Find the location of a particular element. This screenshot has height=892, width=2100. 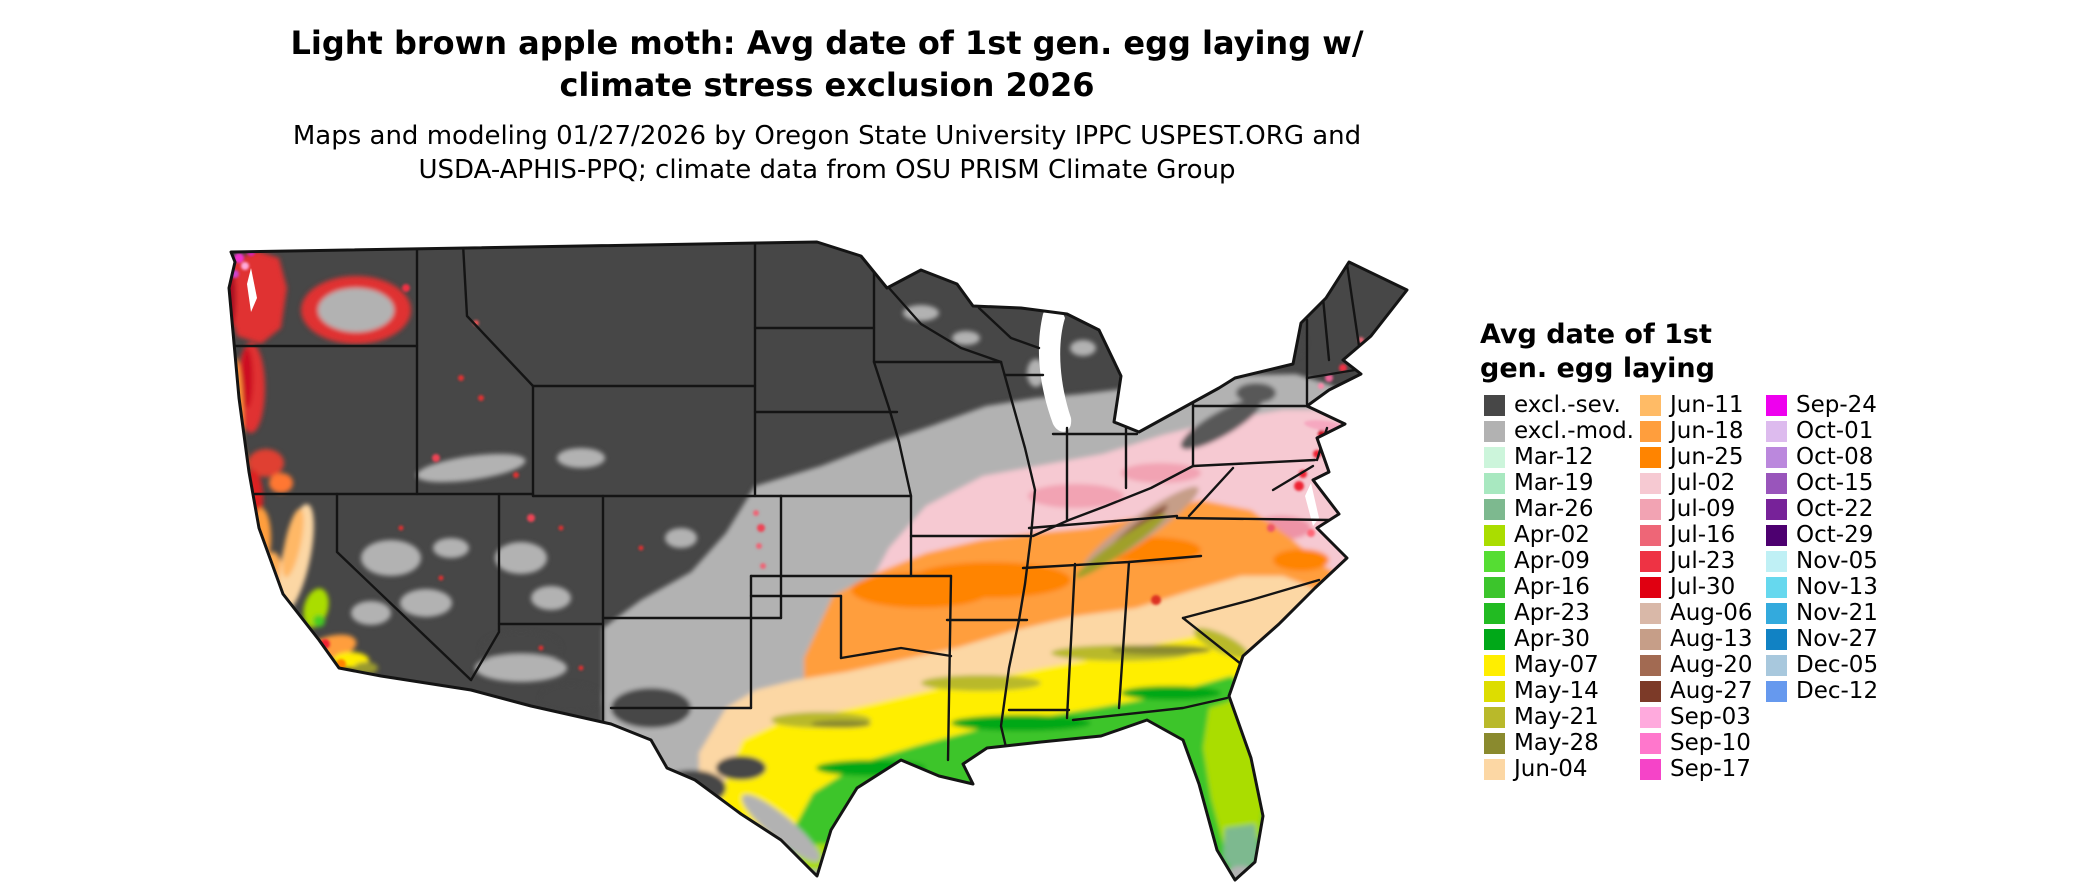

legend-item: Sep-17 is located at coordinates (1703, 769).